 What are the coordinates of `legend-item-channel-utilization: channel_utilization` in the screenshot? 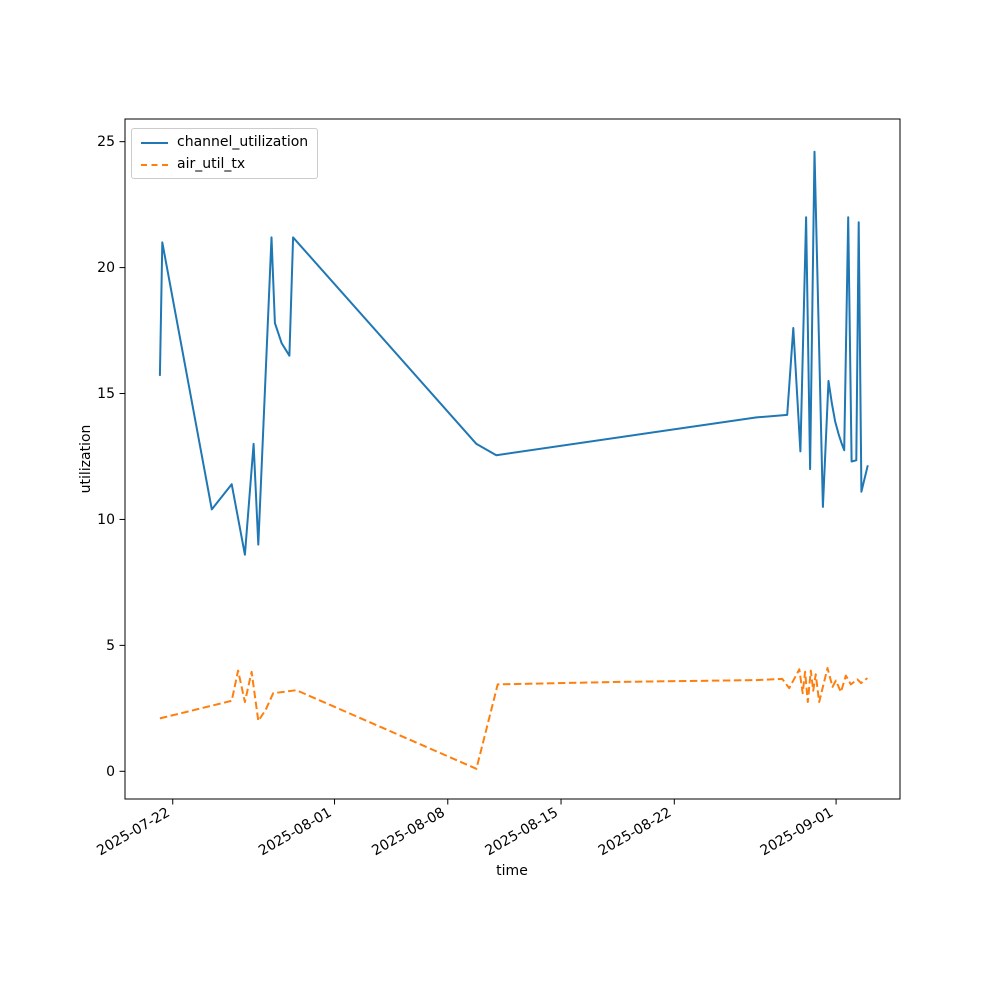 It's located at (224, 142).